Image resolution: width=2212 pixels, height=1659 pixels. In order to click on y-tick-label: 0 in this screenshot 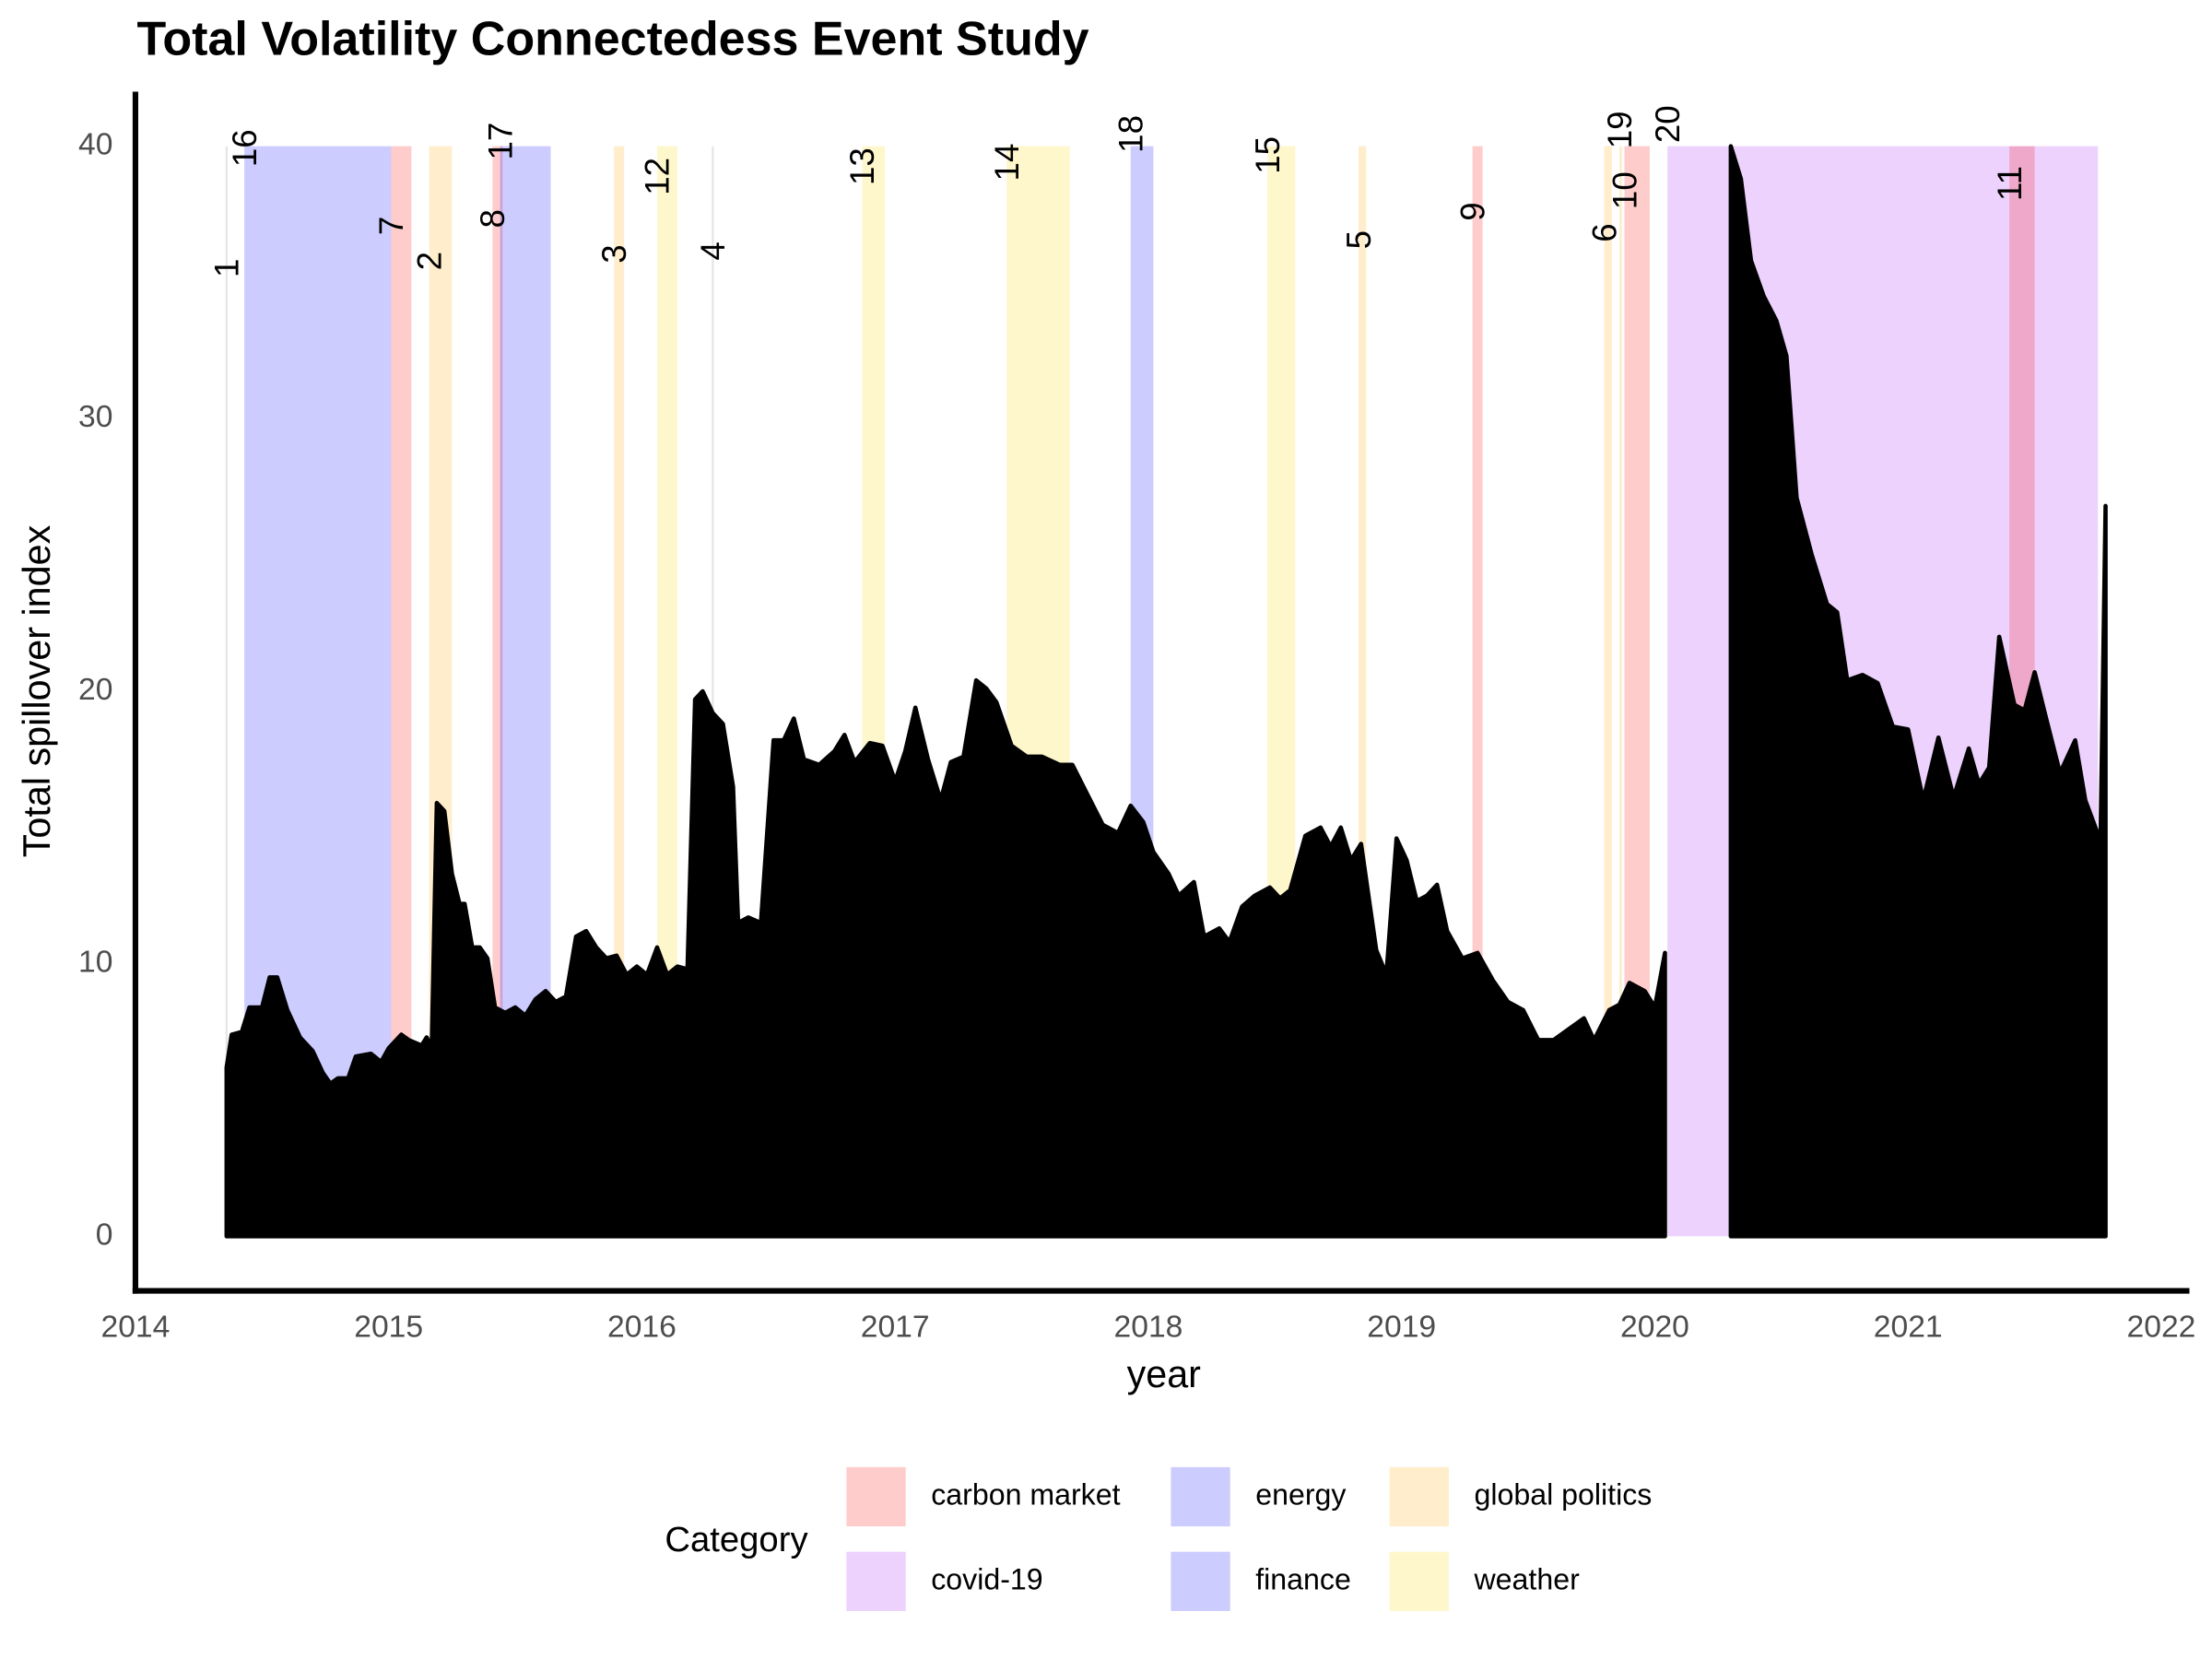, I will do `click(104, 1235)`.